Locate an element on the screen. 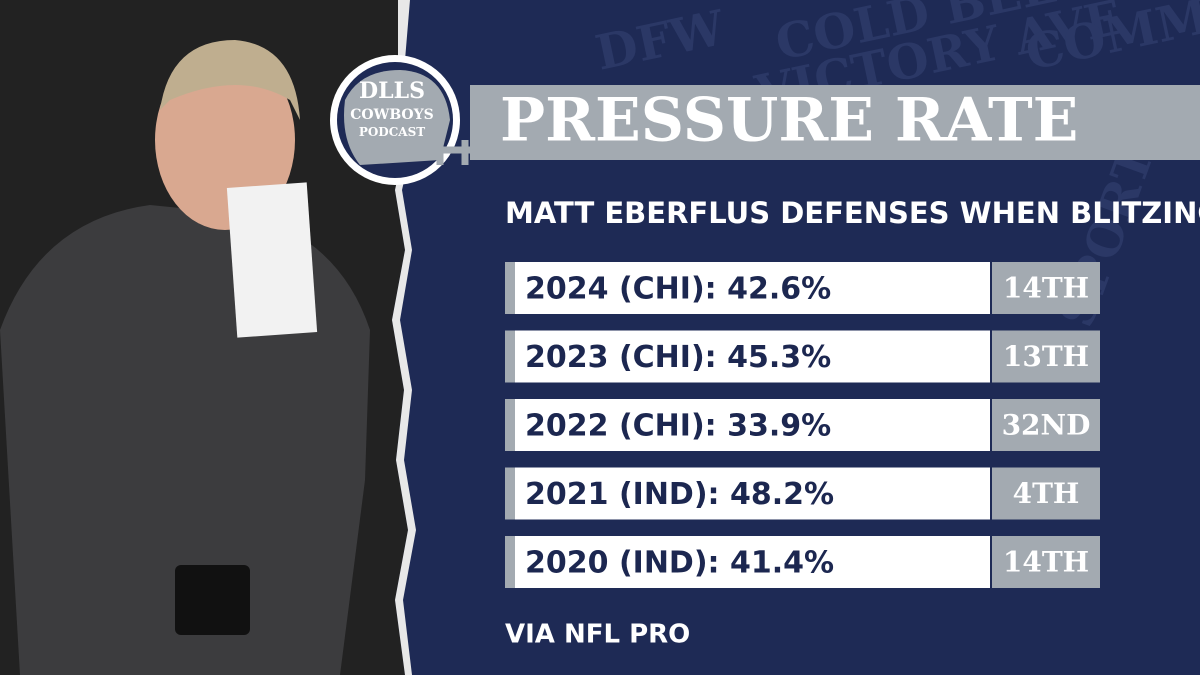 This screenshot has height=675, width=1200. rank-label: 13TH is located at coordinates (1046, 356).